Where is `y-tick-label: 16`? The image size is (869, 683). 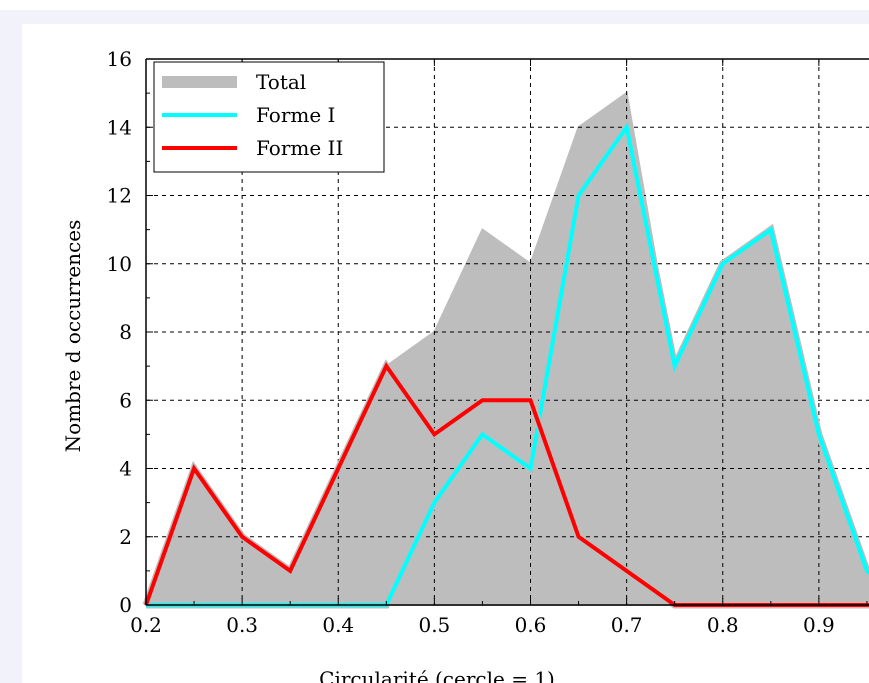
y-tick-label: 16 is located at coordinates (119, 59).